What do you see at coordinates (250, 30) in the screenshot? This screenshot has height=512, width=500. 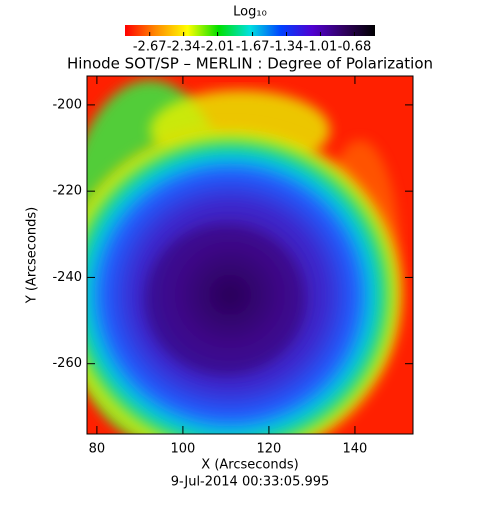 I see `colorbar` at bounding box center [250, 30].